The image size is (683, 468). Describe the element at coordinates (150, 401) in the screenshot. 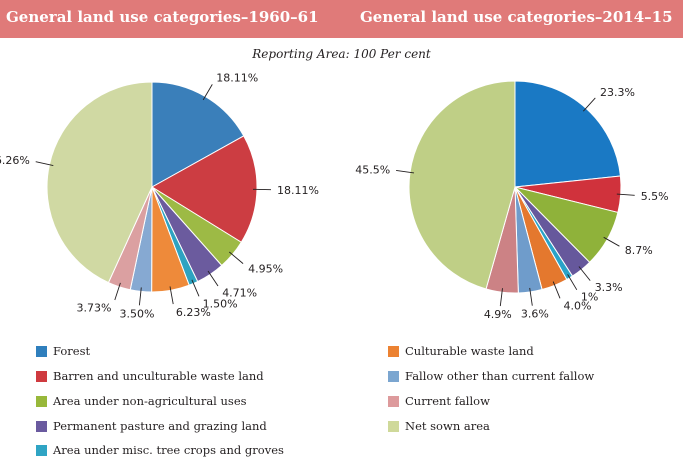

I see `legend-label: Area under non-agricultural uses` at that location.